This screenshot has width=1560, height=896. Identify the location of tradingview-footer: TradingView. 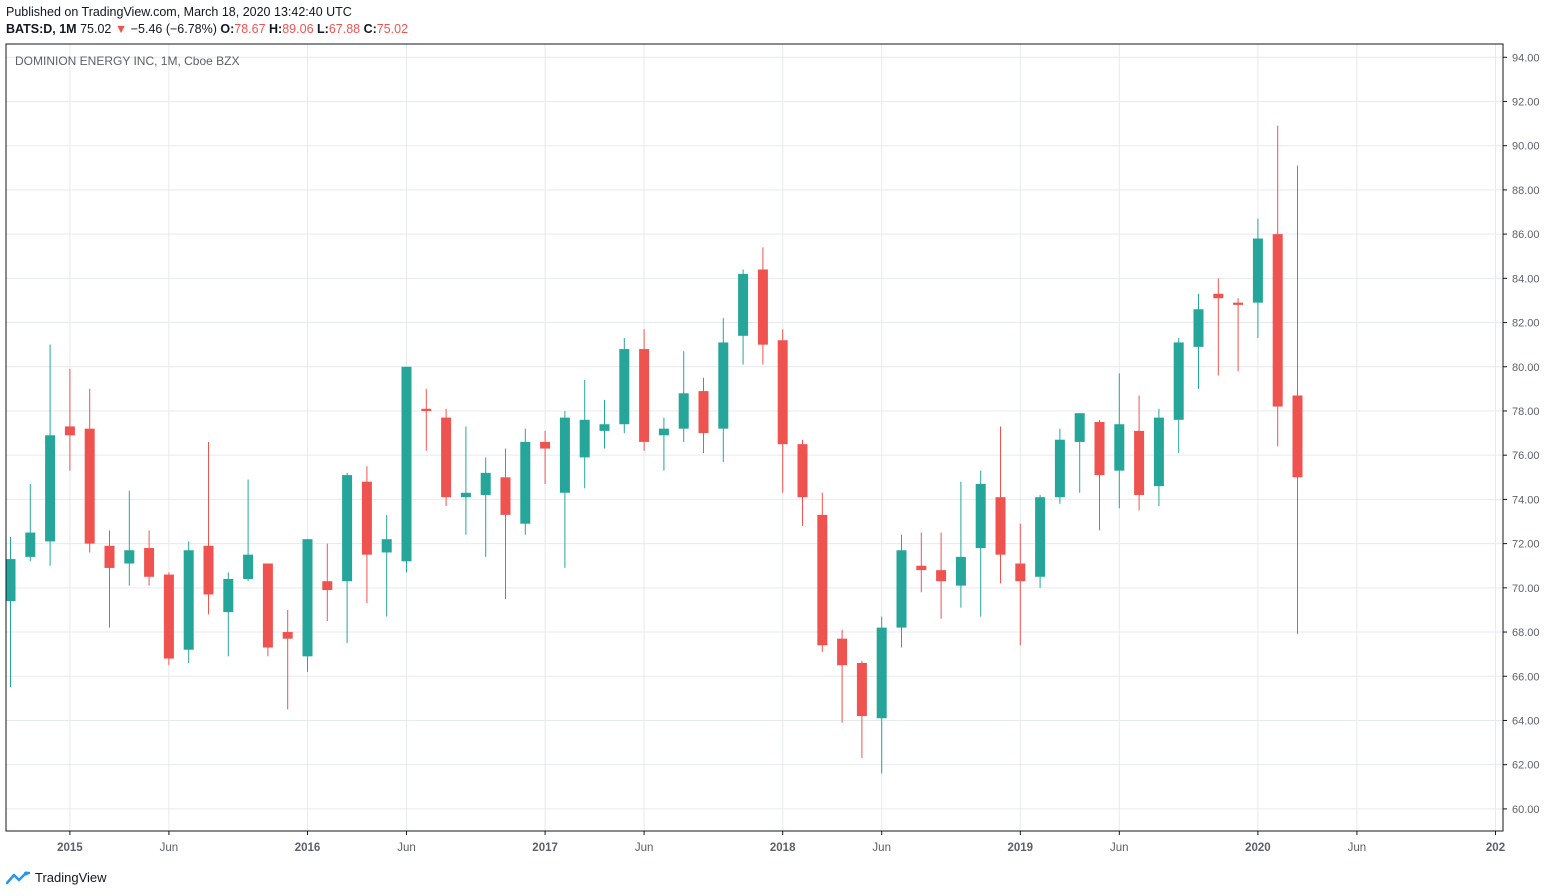
(56, 877).